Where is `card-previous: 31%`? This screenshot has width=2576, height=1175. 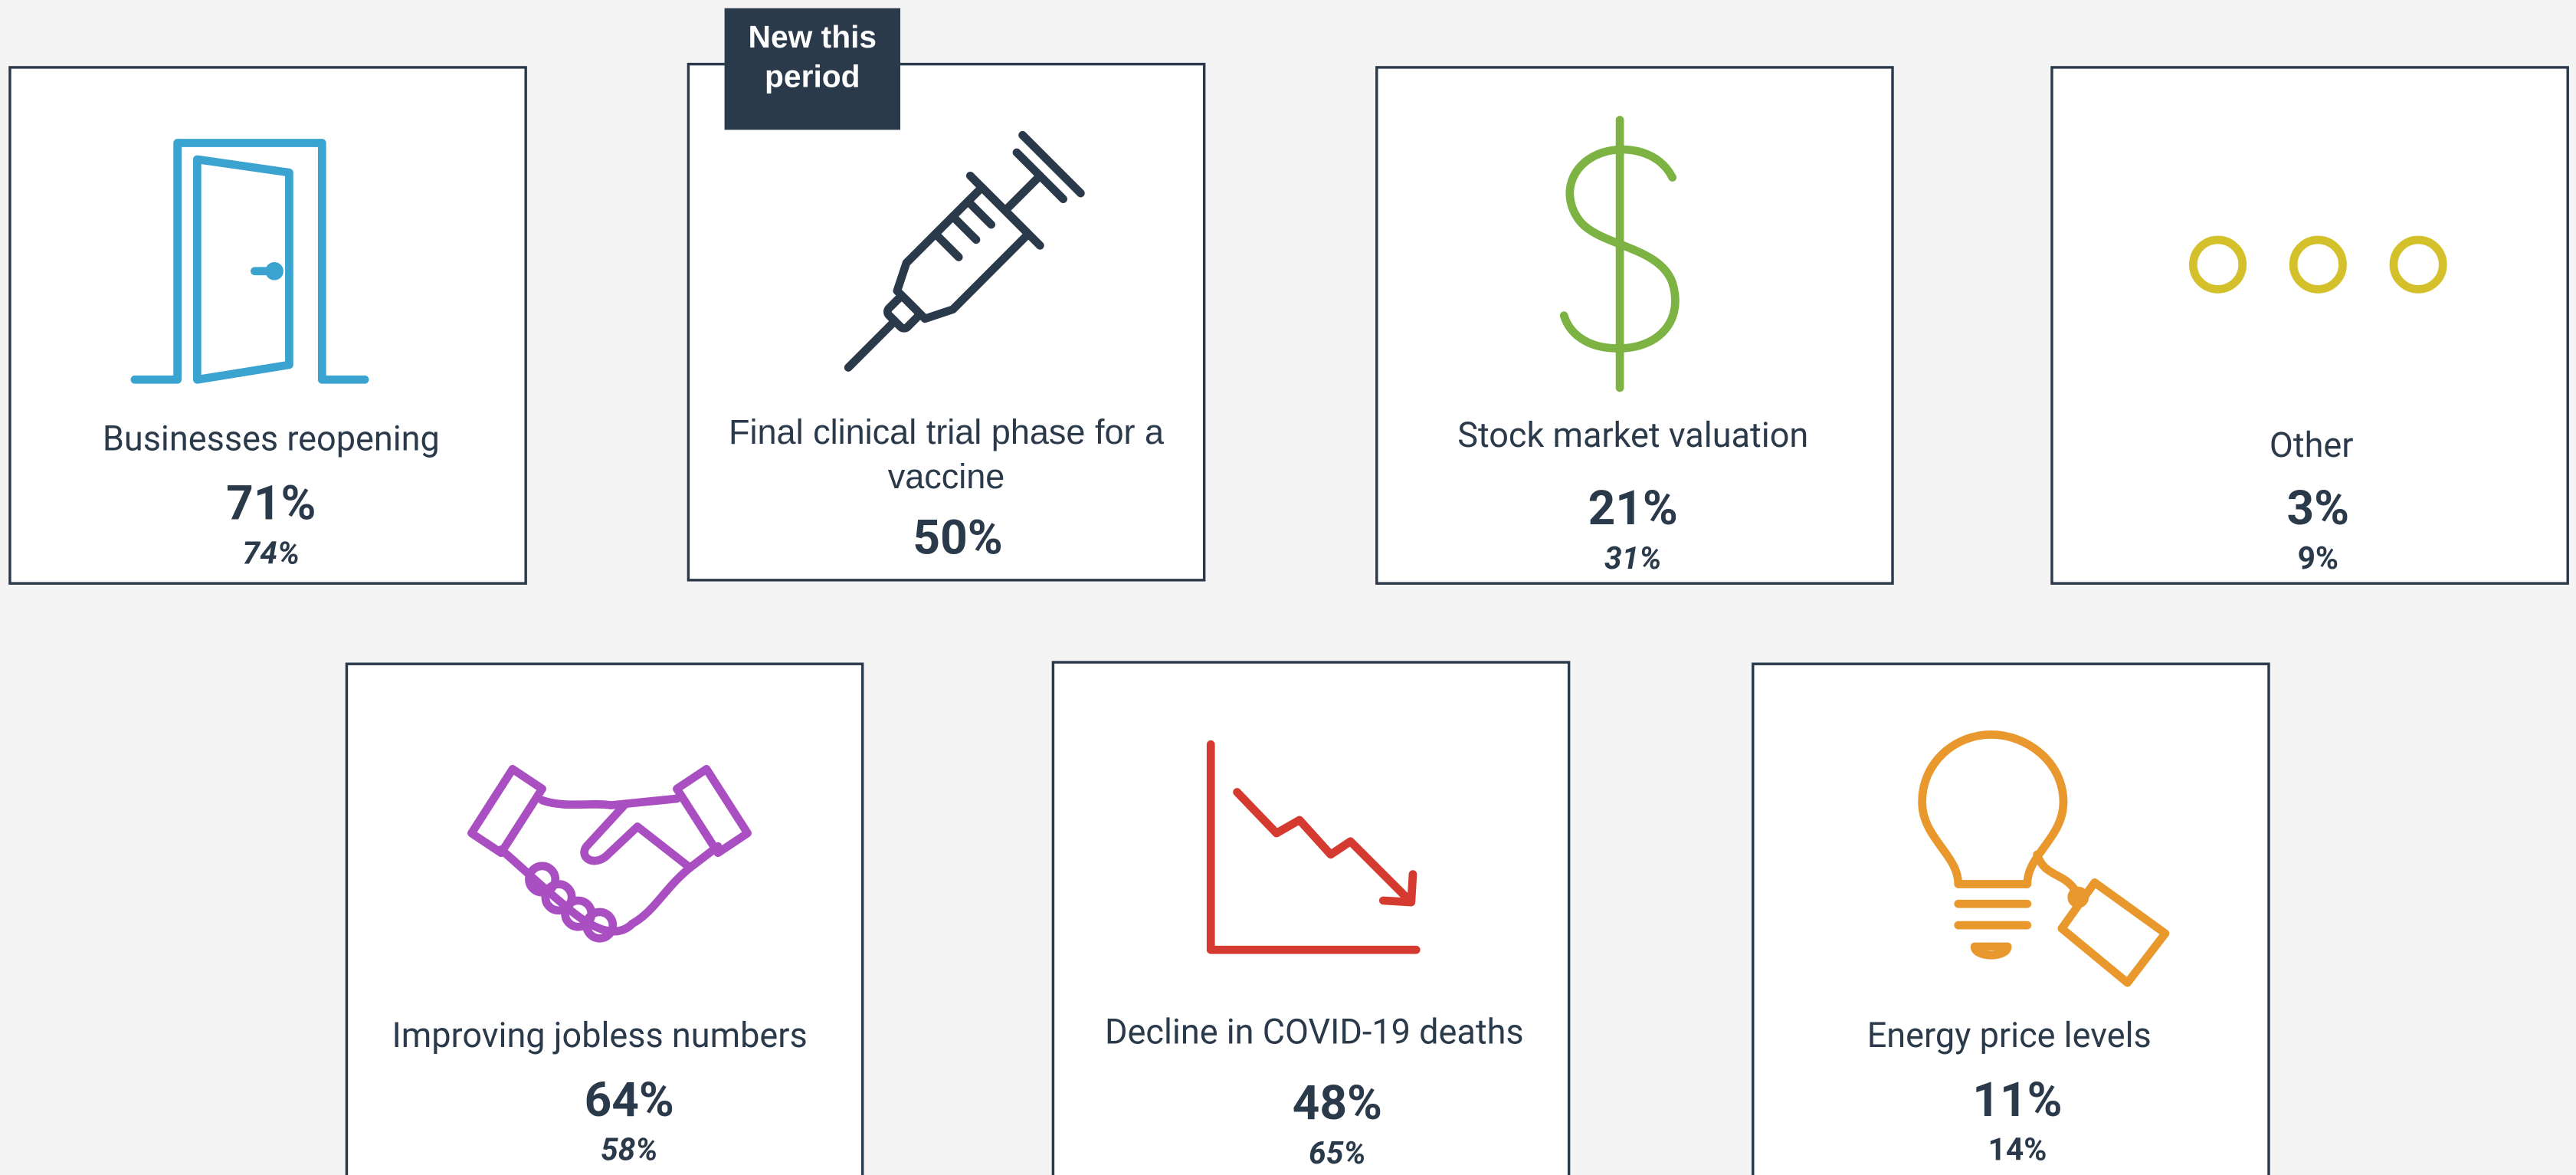
card-previous: 31% is located at coordinates (1633, 558).